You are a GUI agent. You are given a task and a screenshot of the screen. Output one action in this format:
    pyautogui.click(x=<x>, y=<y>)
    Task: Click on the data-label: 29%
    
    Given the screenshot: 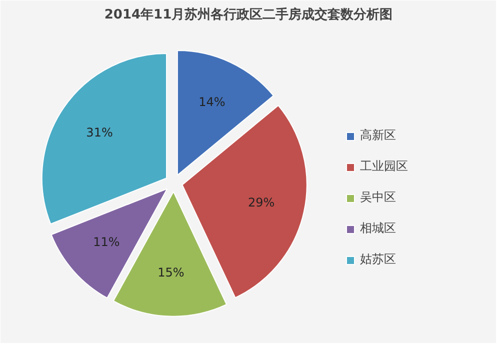 What is the action you would take?
    pyautogui.click(x=261, y=203)
    